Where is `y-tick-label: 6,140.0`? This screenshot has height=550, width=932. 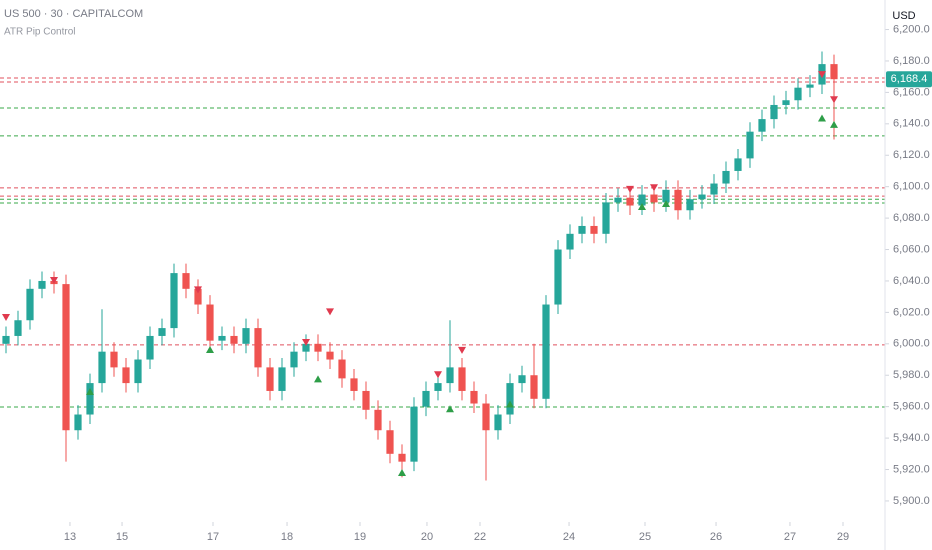
y-tick-label: 6,140.0 is located at coordinates (911, 124).